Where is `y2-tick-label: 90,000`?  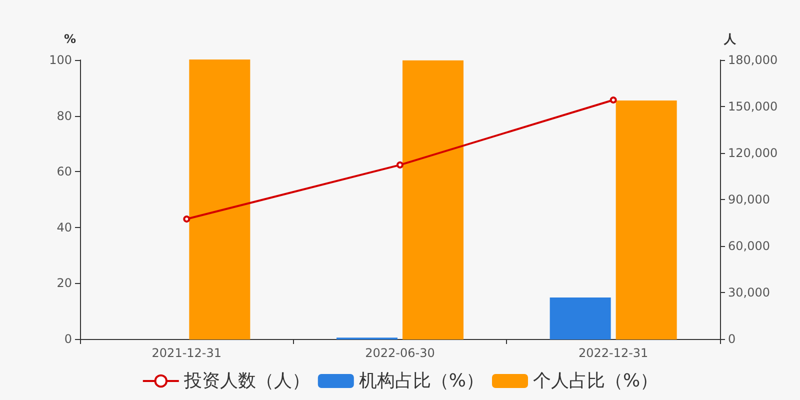 y2-tick-label: 90,000 is located at coordinates (749, 199).